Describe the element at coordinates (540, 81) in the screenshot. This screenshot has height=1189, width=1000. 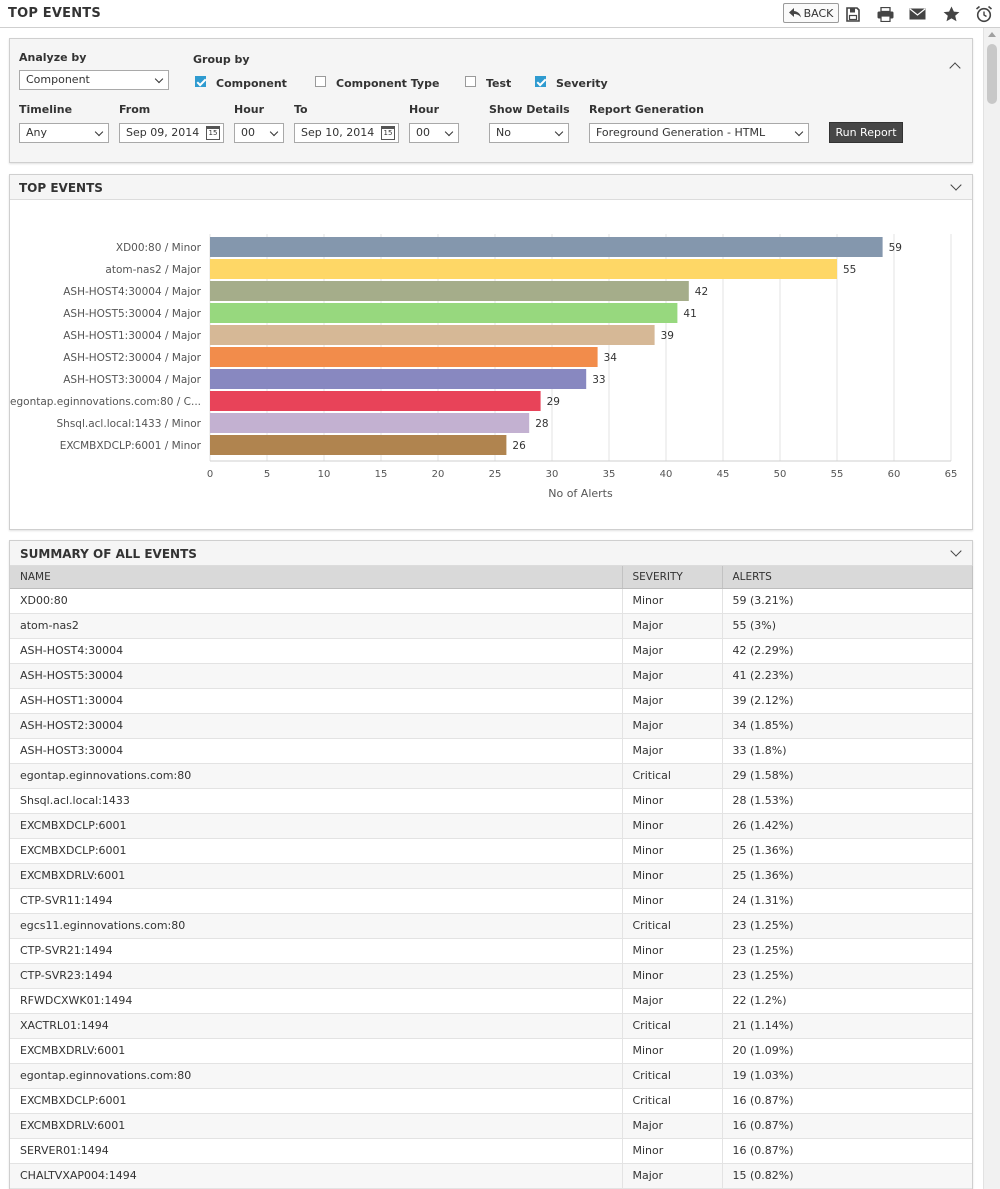
I see `group-by-severity-checkbox` at that location.